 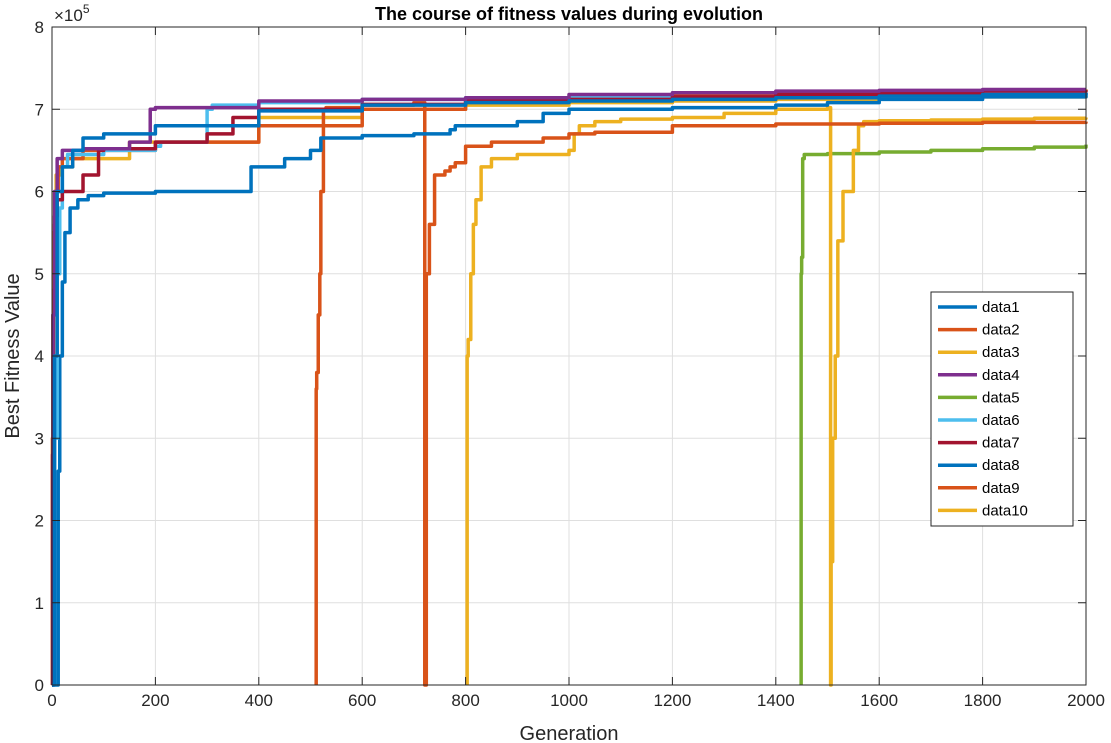 What do you see at coordinates (259, 700) in the screenshot?
I see `x-tick-label: 400` at bounding box center [259, 700].